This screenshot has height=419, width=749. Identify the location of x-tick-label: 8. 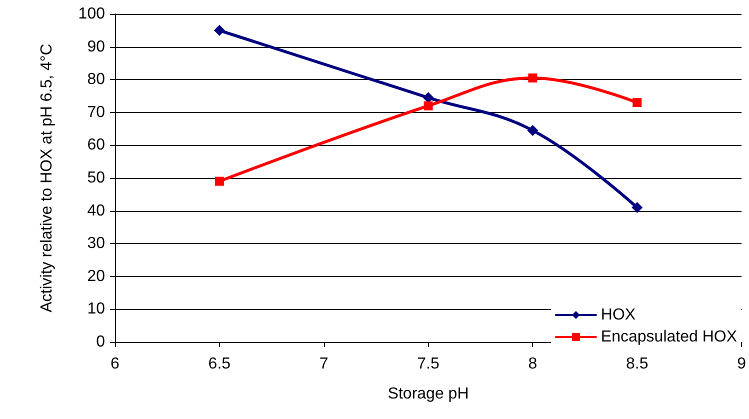
(533, 364).